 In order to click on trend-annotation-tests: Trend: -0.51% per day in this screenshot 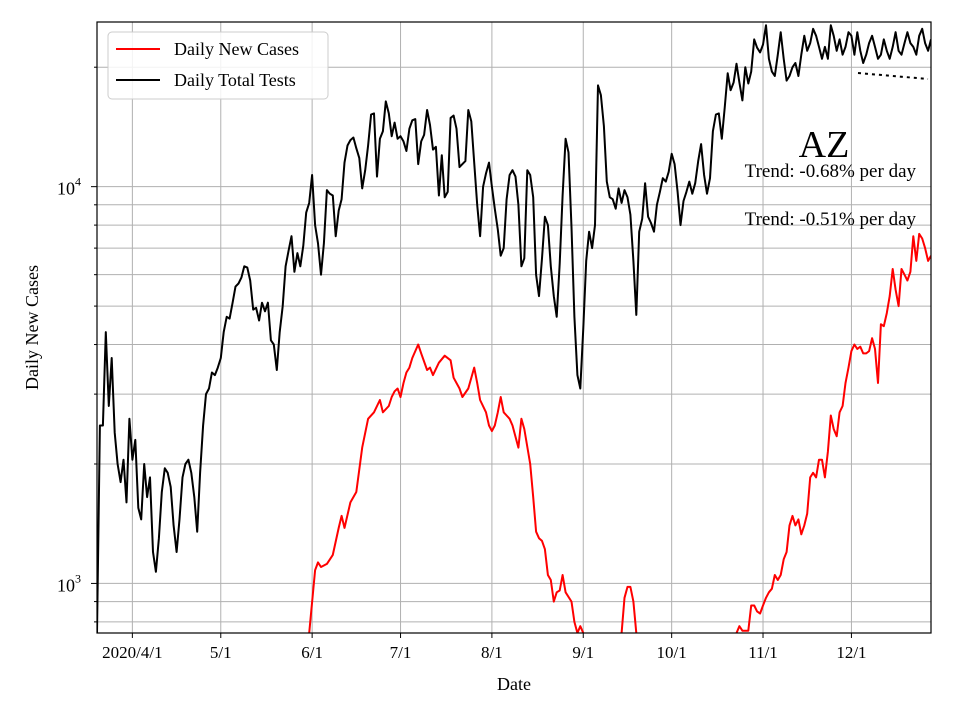, I will do `click(831, 219)`.